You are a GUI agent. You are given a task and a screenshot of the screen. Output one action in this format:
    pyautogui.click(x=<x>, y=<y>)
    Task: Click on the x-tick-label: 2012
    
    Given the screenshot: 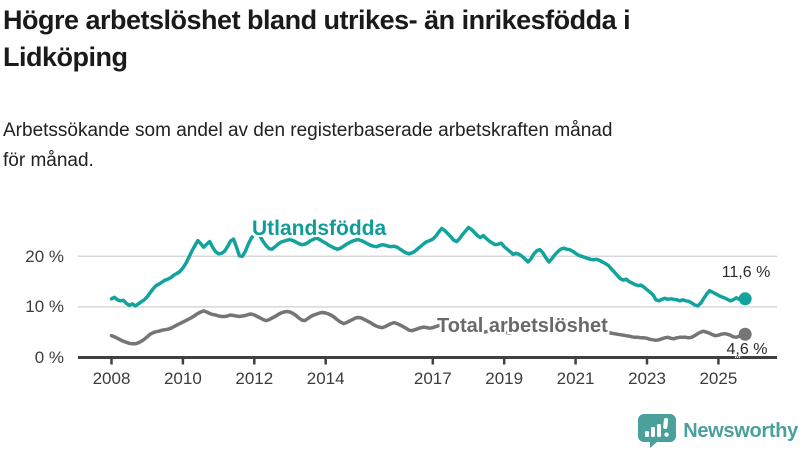 What is the action you would take?
    pyautogui.click(x=254, y=378)
    